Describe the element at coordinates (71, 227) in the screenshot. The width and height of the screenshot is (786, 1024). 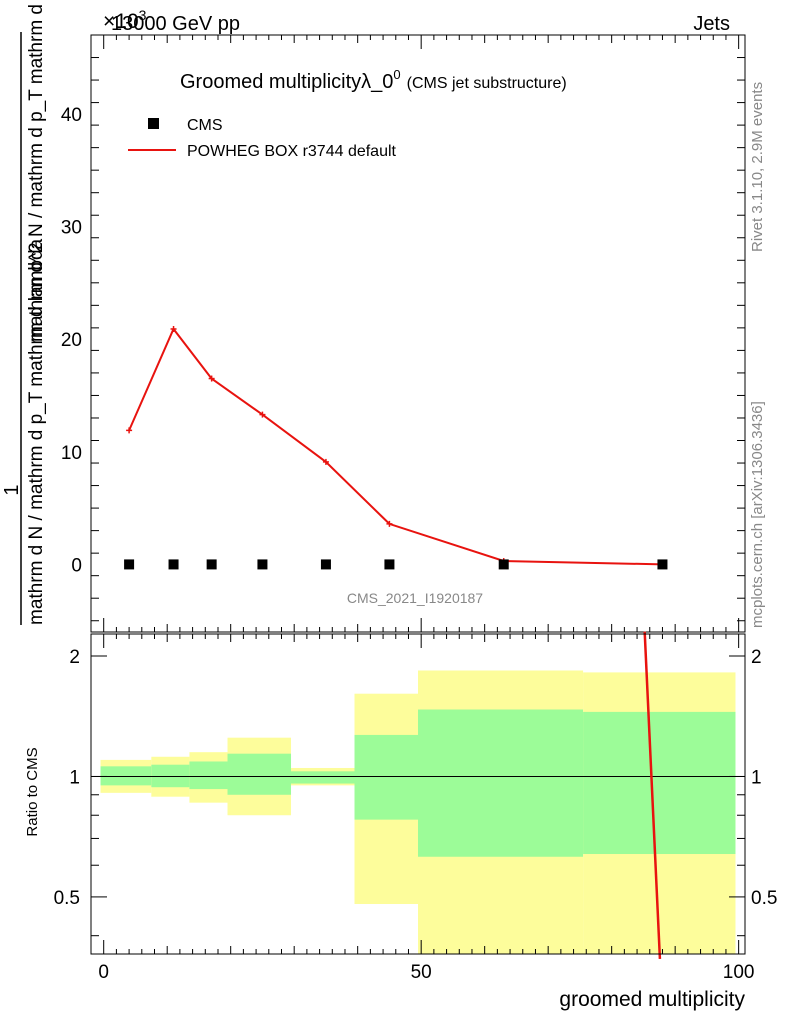
I see `y-tick-label: 30` at that location.